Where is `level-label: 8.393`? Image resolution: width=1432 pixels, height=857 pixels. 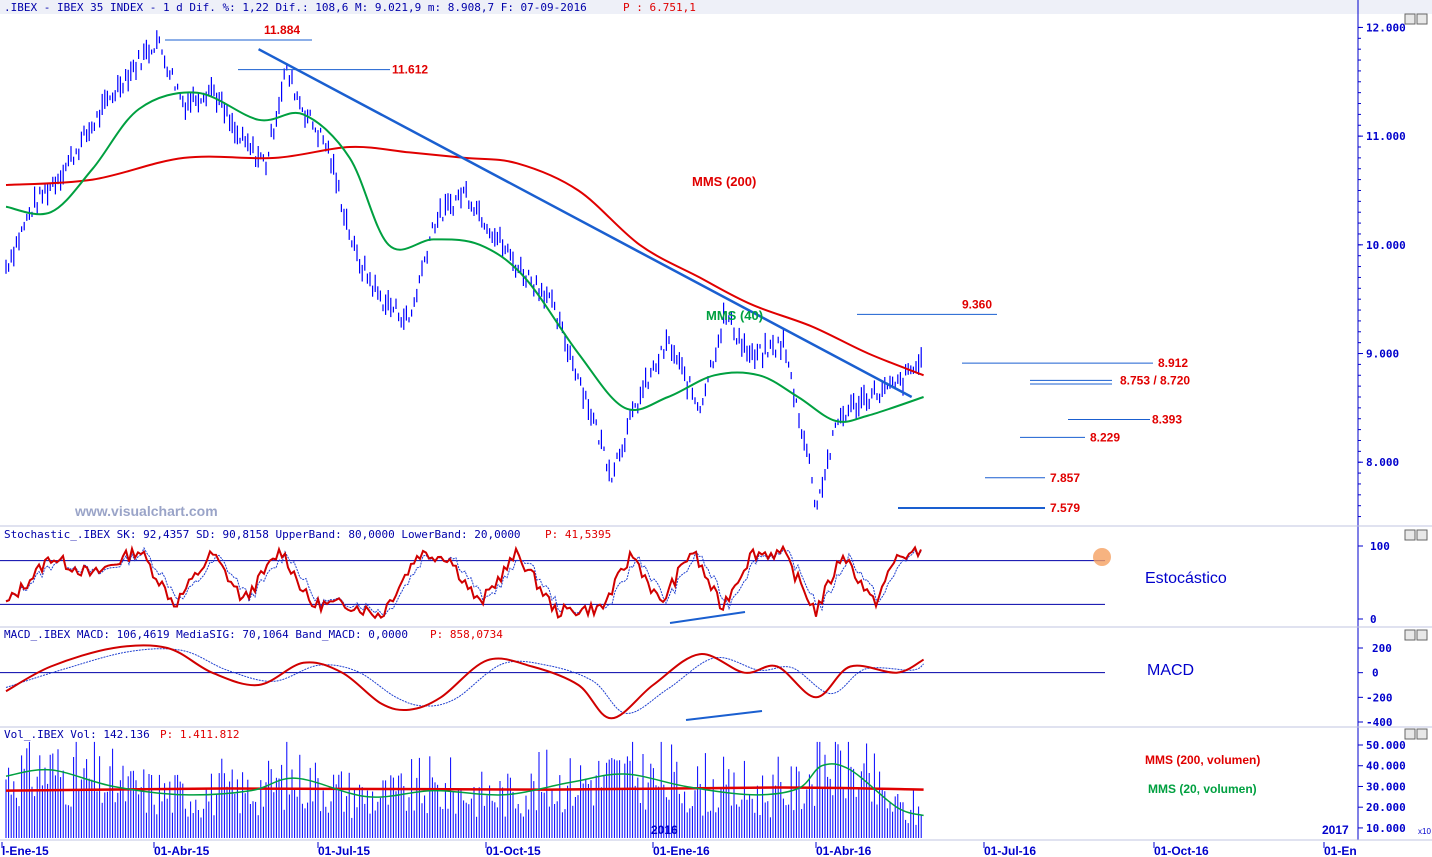 level-label: 8.393 is located at coordinates (1167, 420).